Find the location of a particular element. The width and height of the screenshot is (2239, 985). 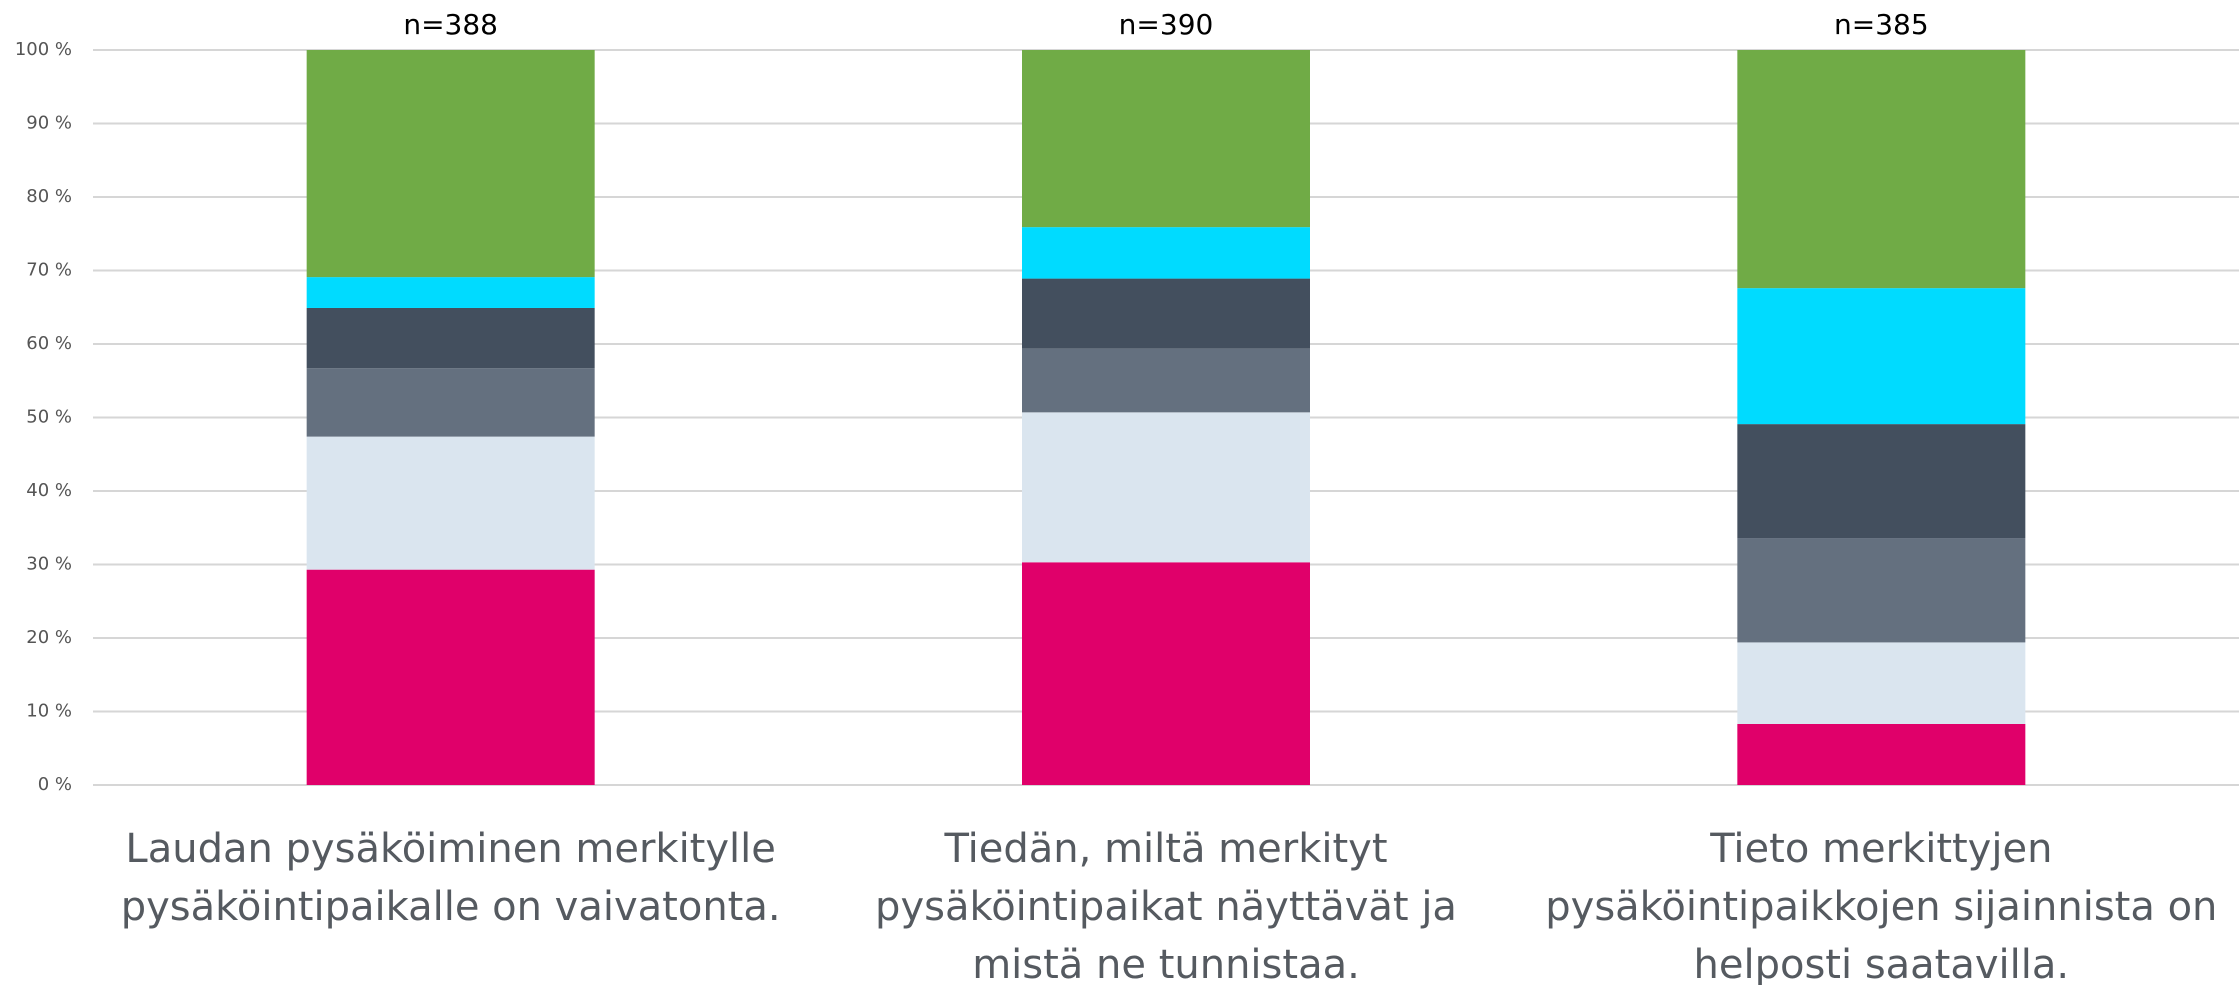

sample-size-label: n=390 is located at coordinates (1166, 24).